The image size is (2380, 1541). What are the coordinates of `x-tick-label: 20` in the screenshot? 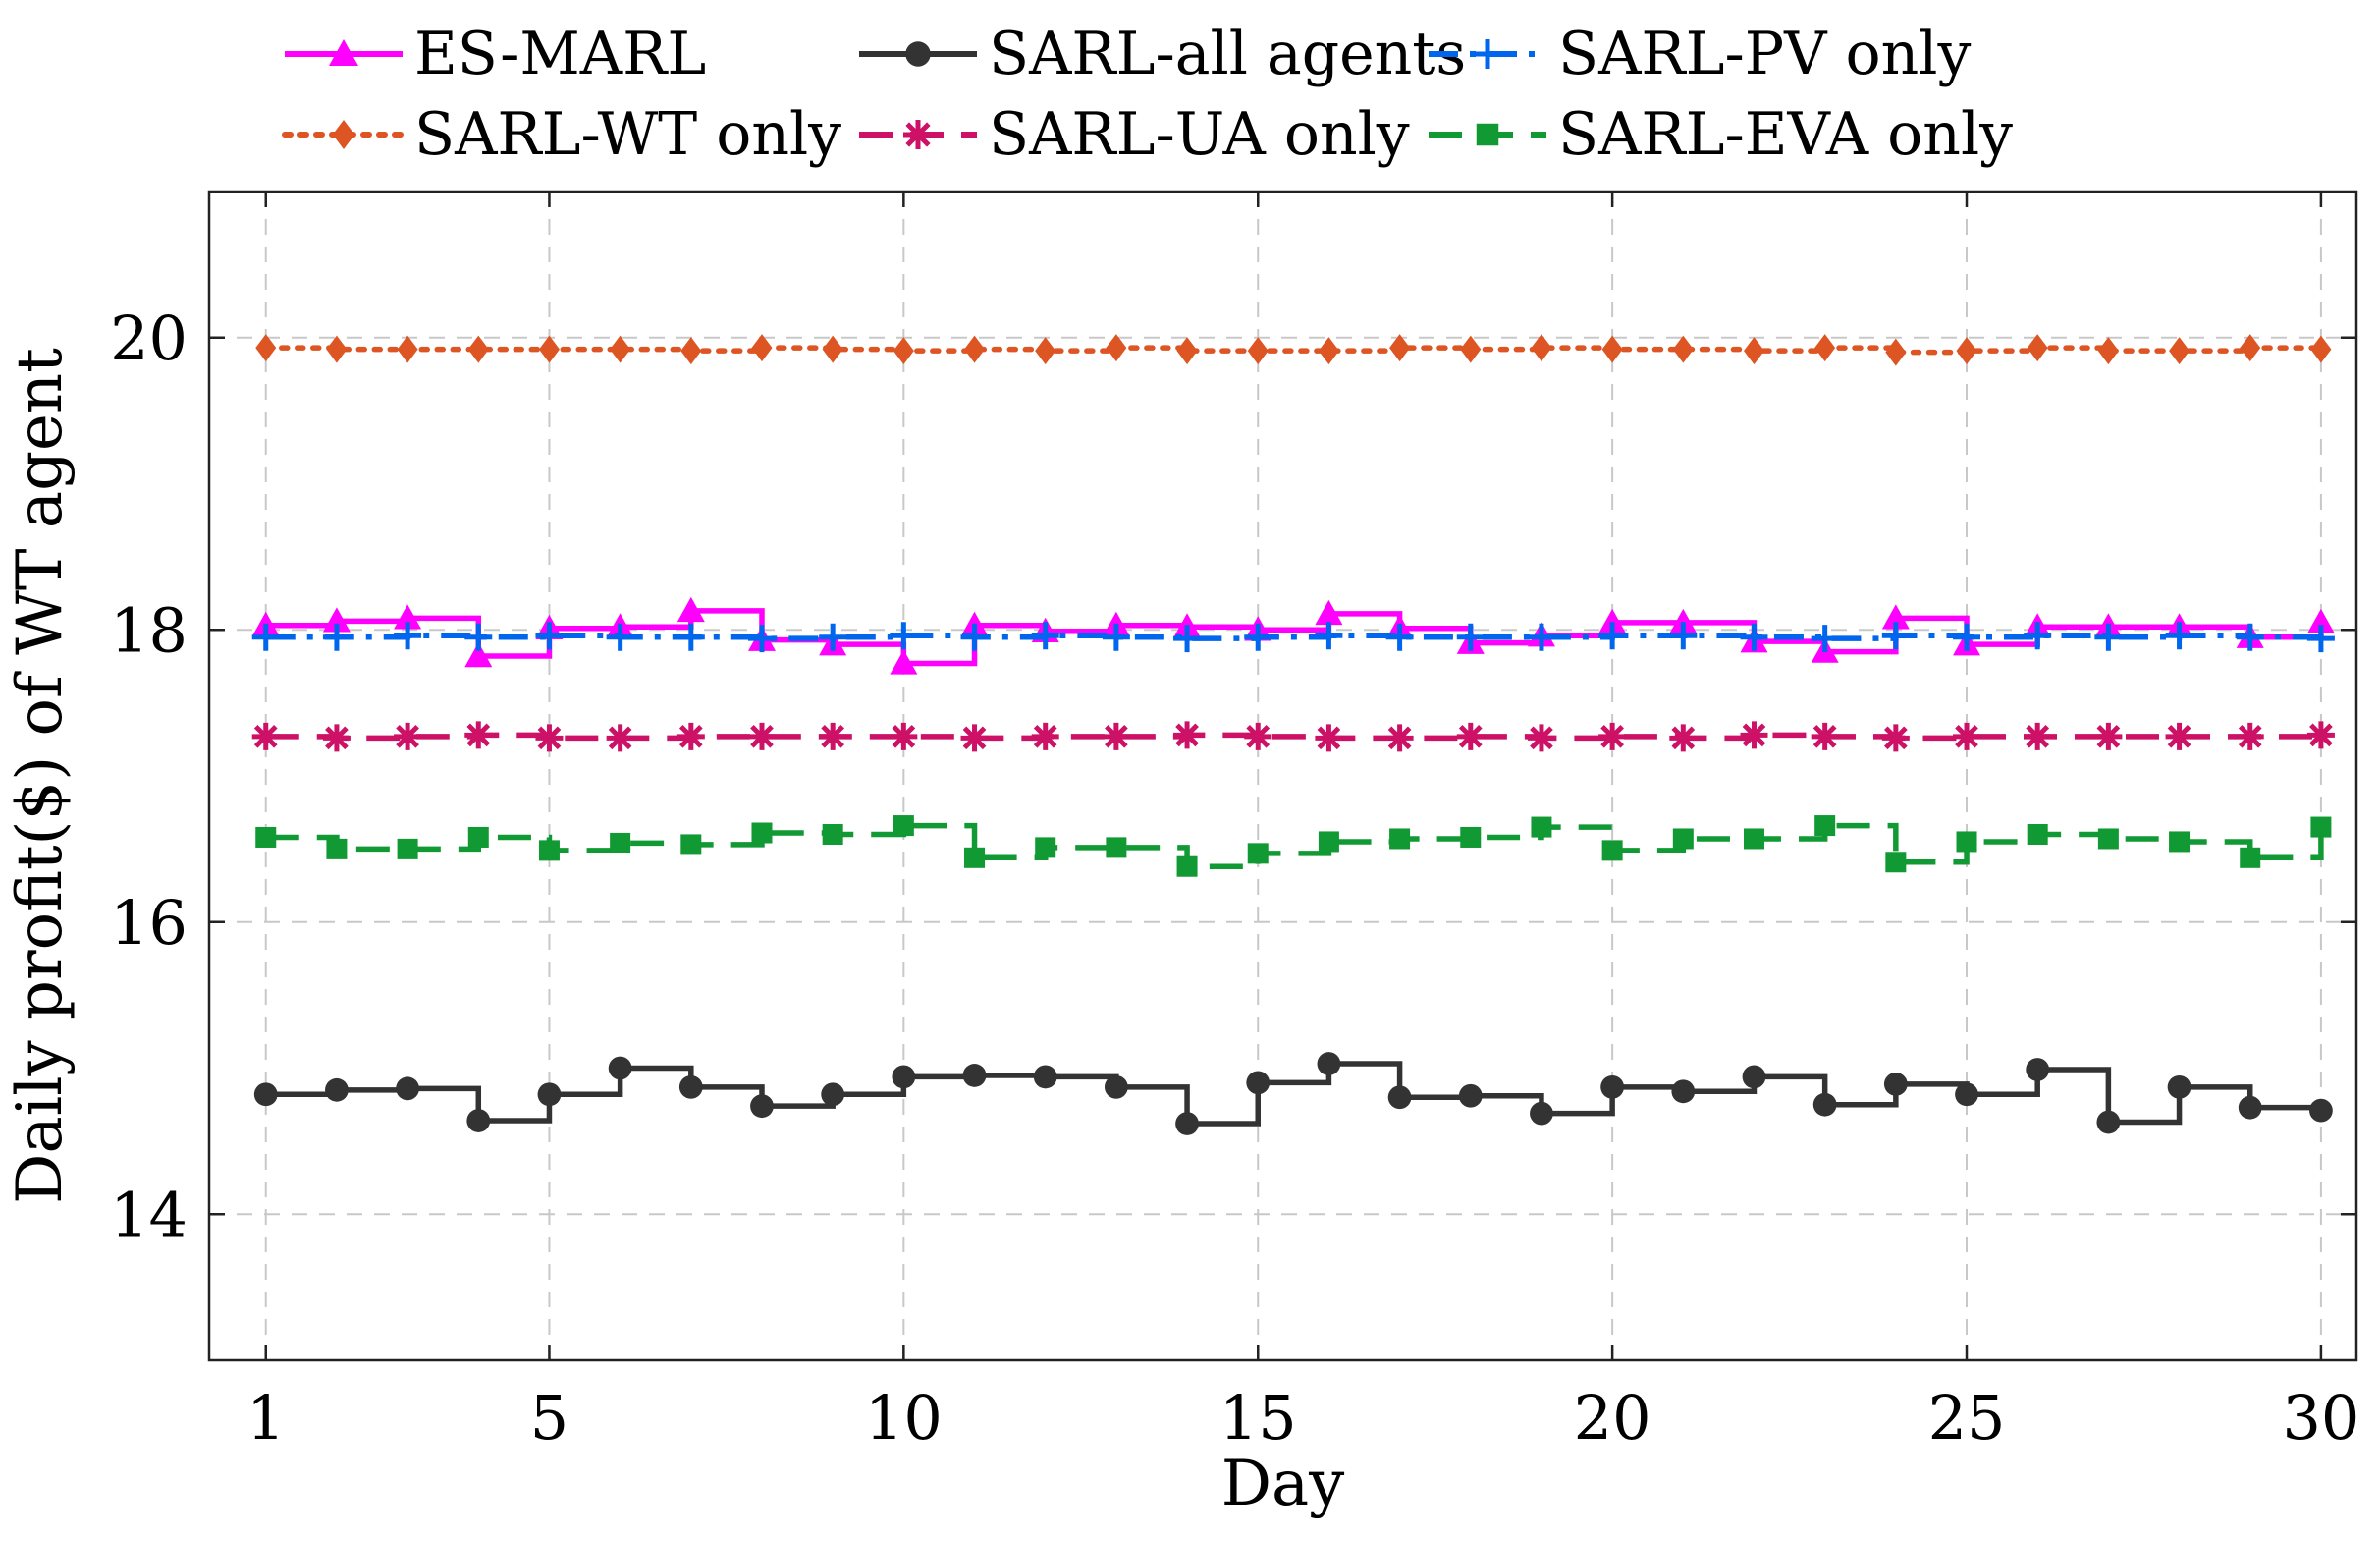 It's located at (1612, 1418).